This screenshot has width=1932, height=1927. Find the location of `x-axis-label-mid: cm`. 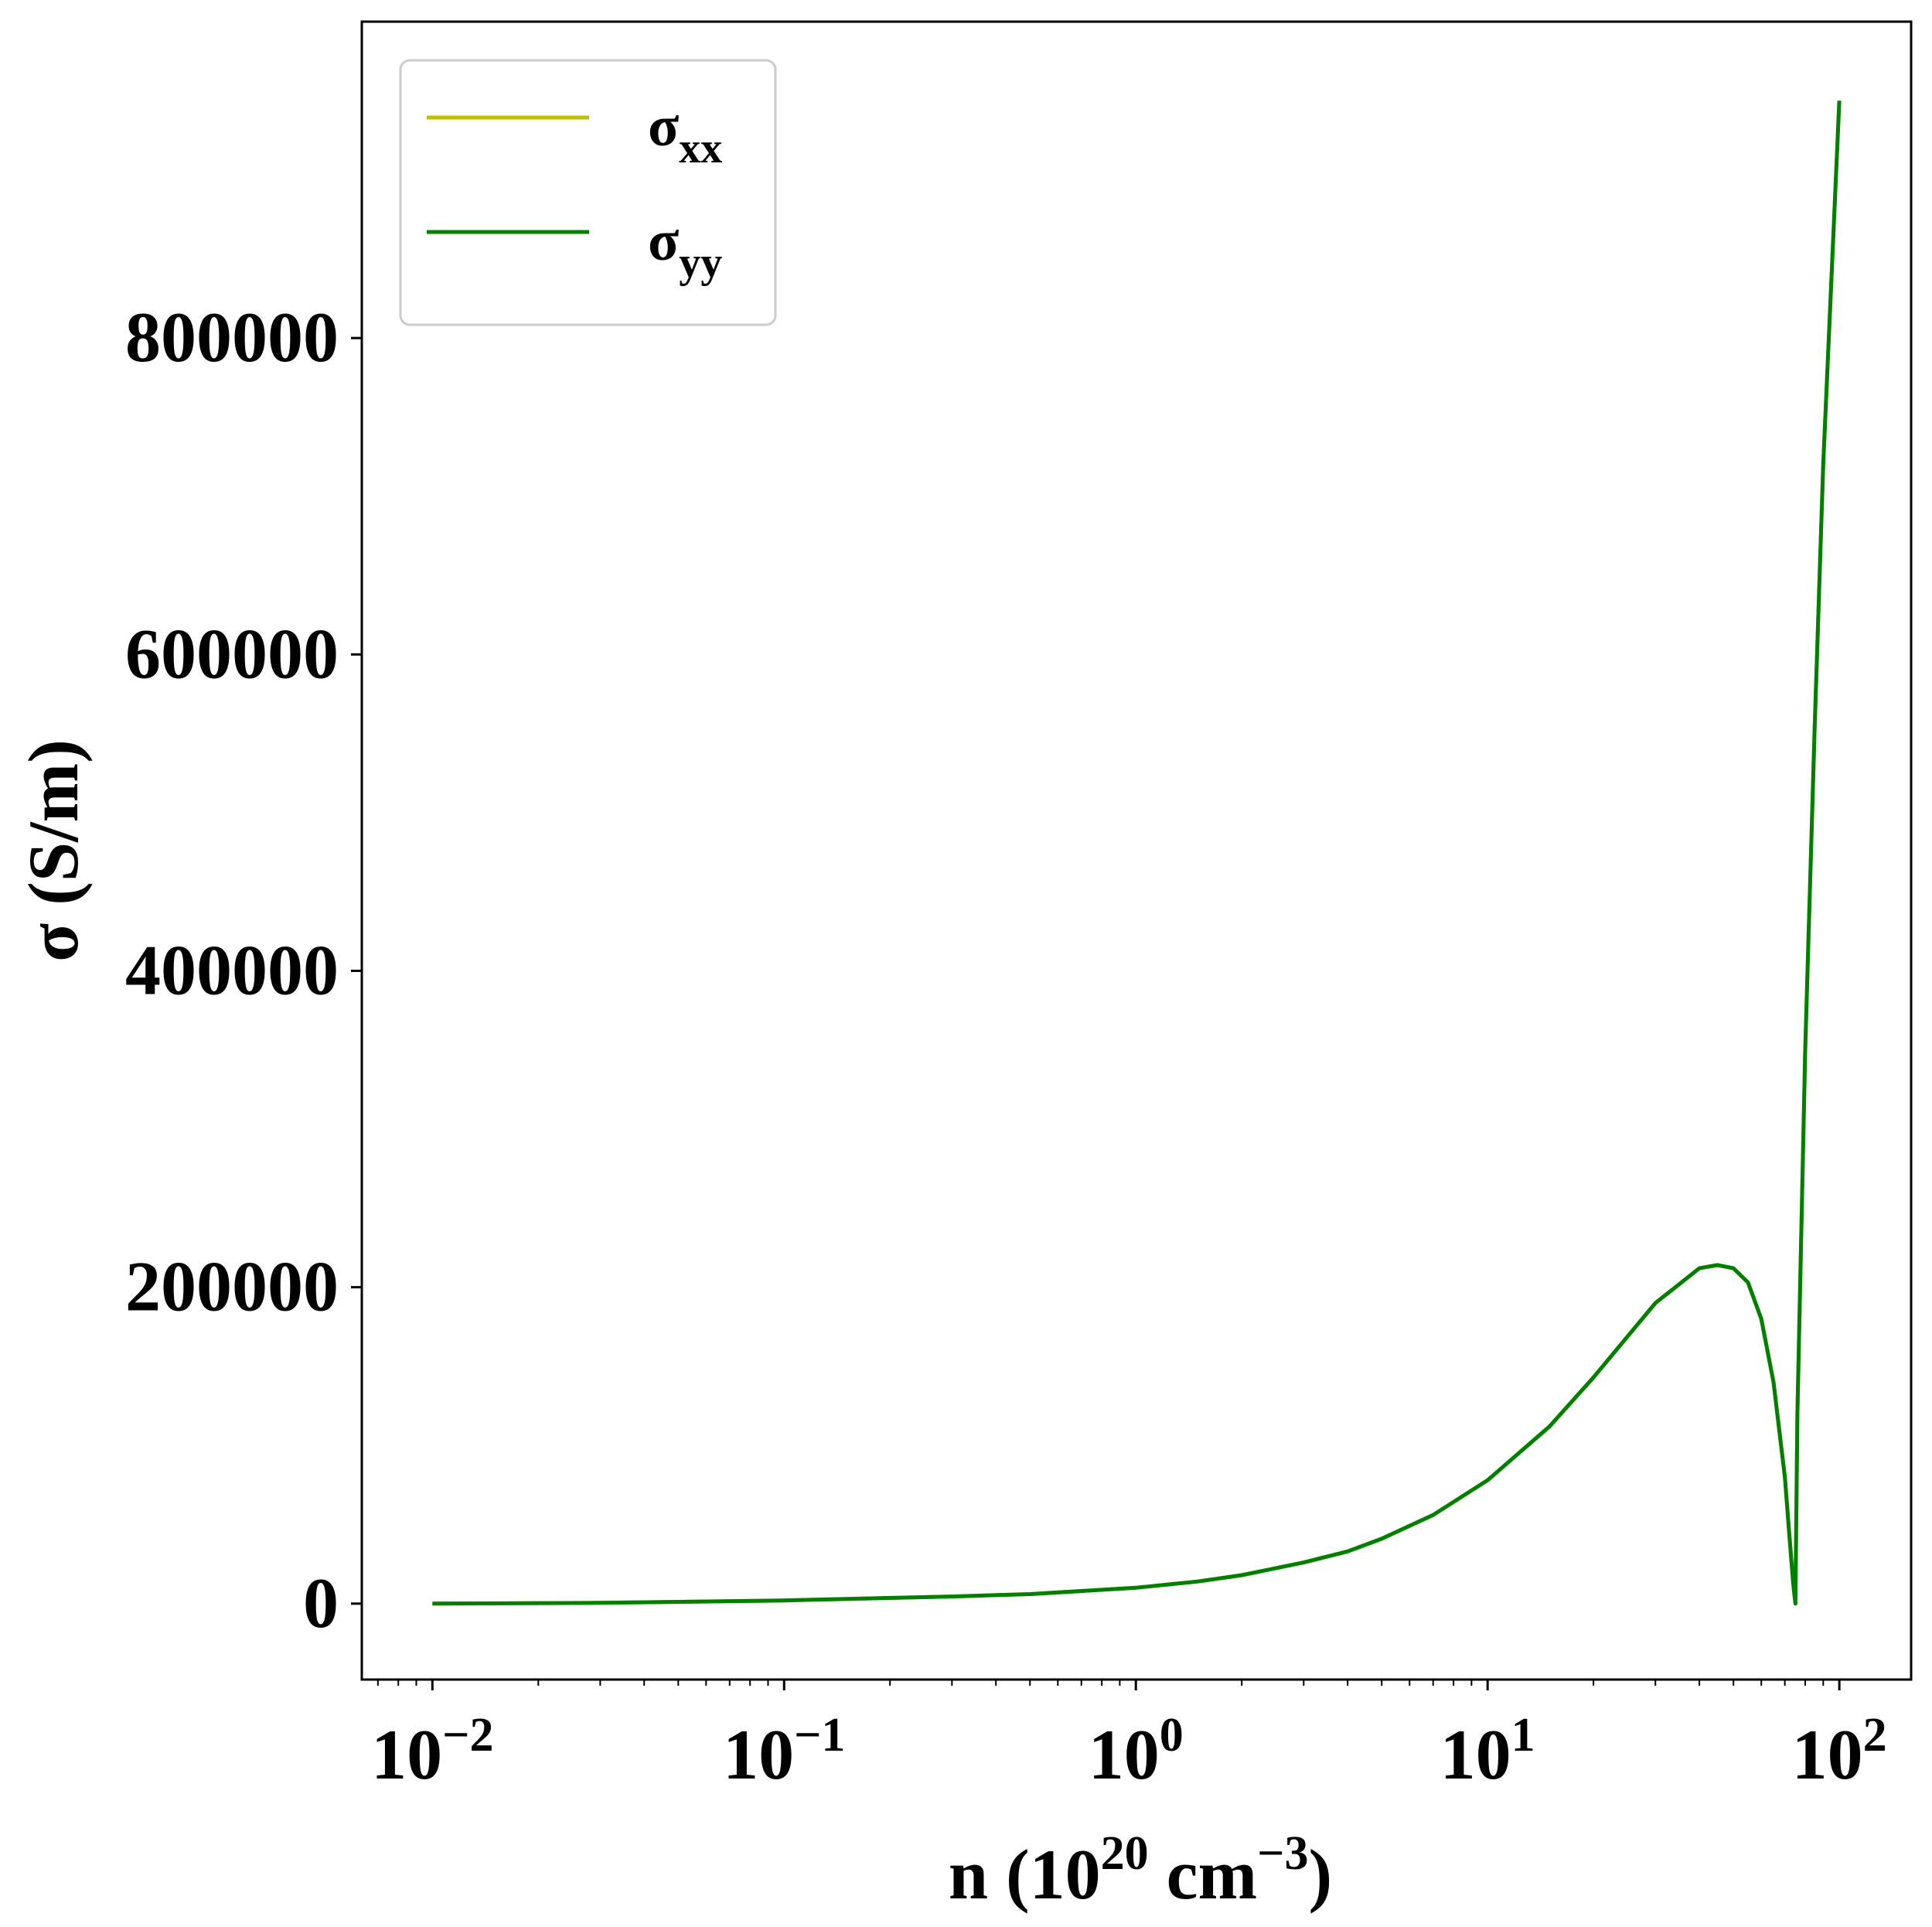

x-axis-label-mid: cm is located at coordinates (1203, 1874).